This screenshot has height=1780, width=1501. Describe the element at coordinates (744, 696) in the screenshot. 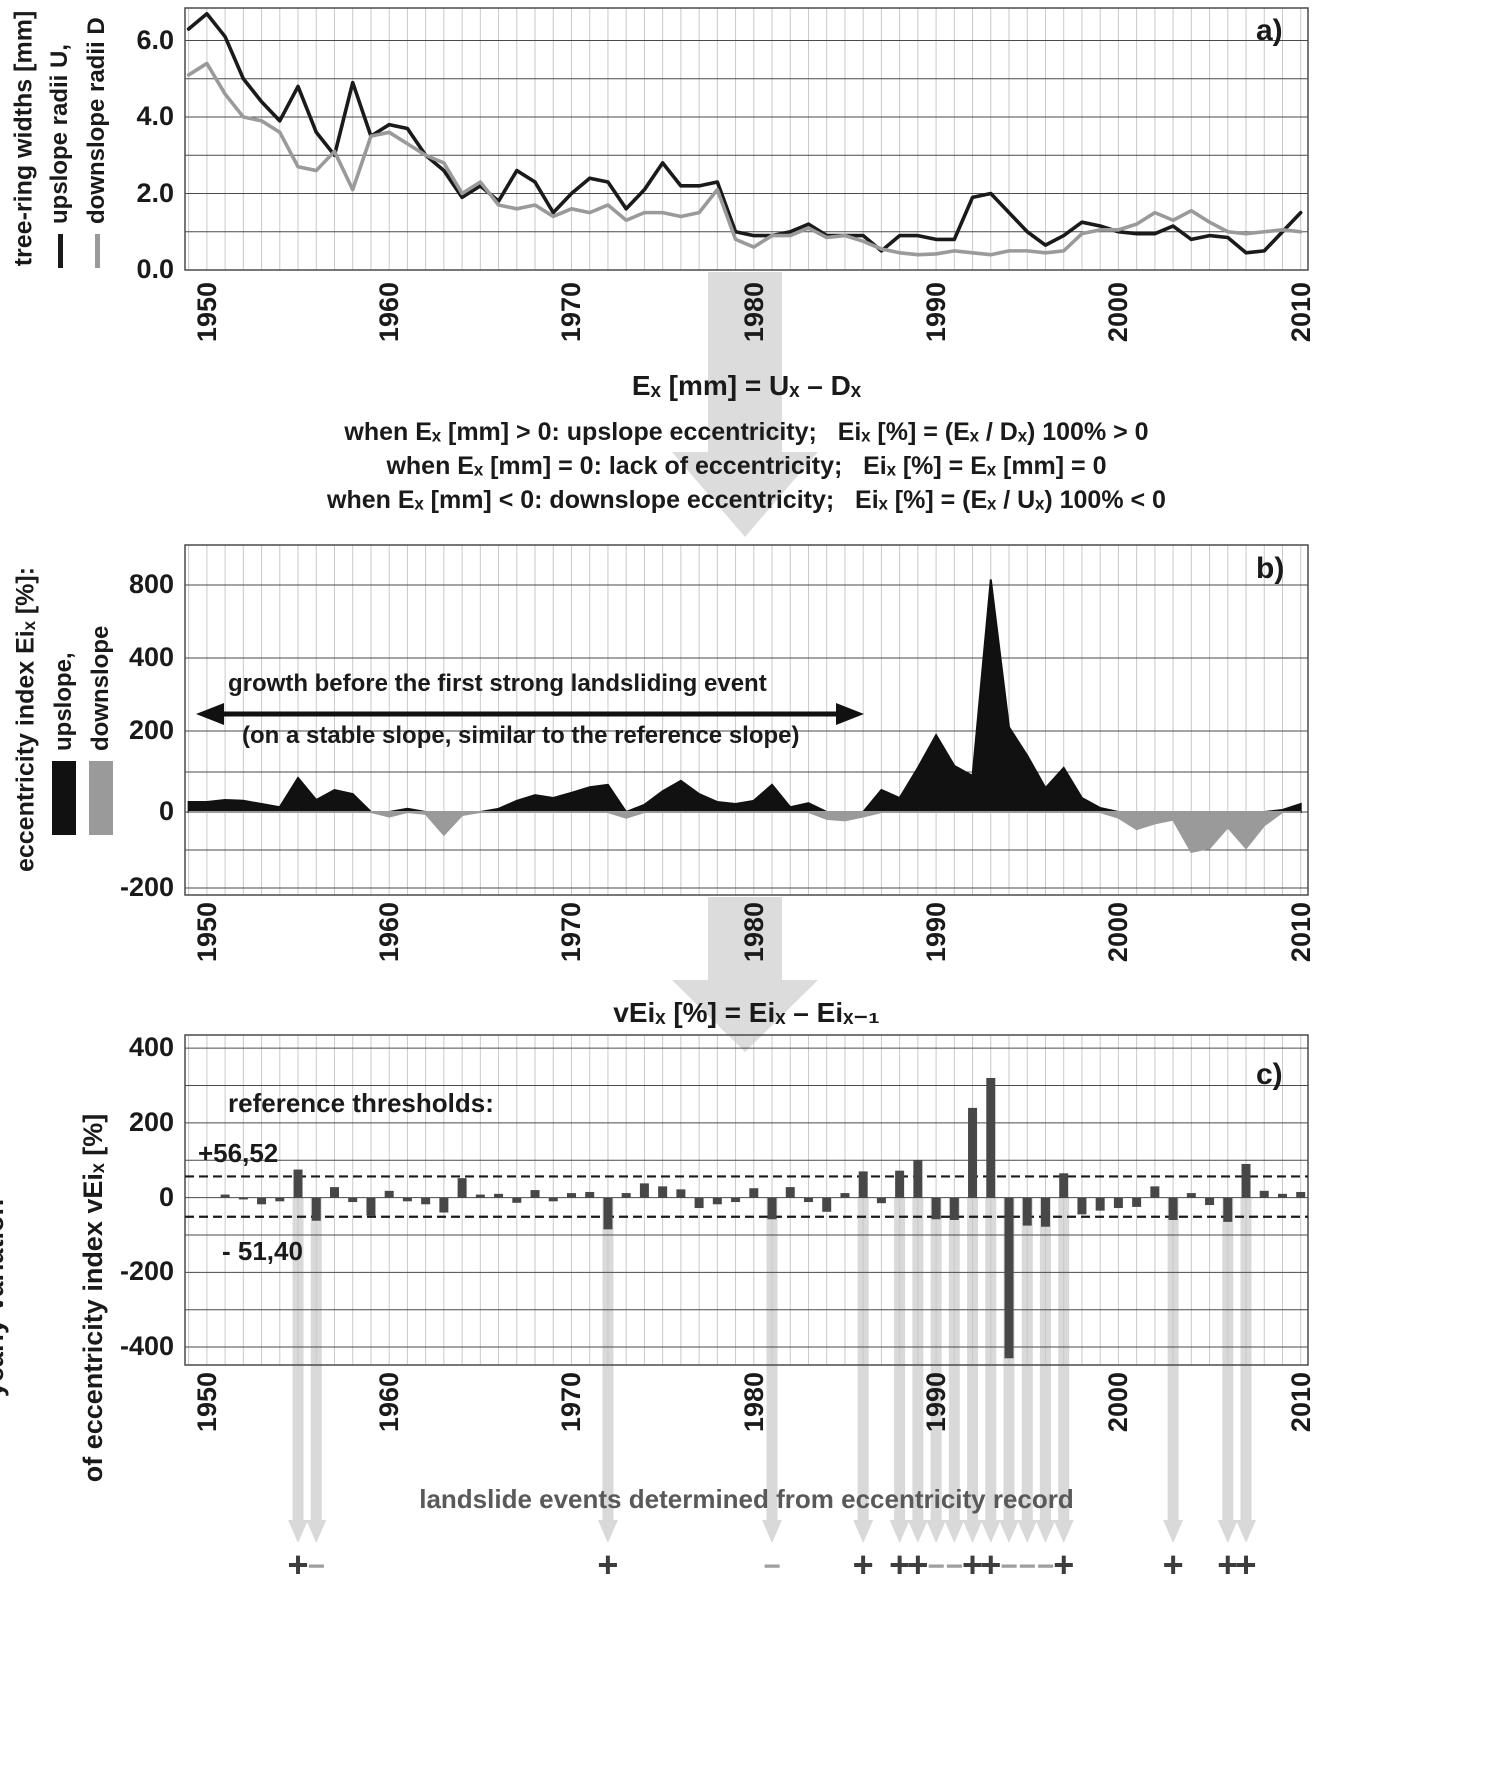

I see `eccentricity-area-upslope` at that location.